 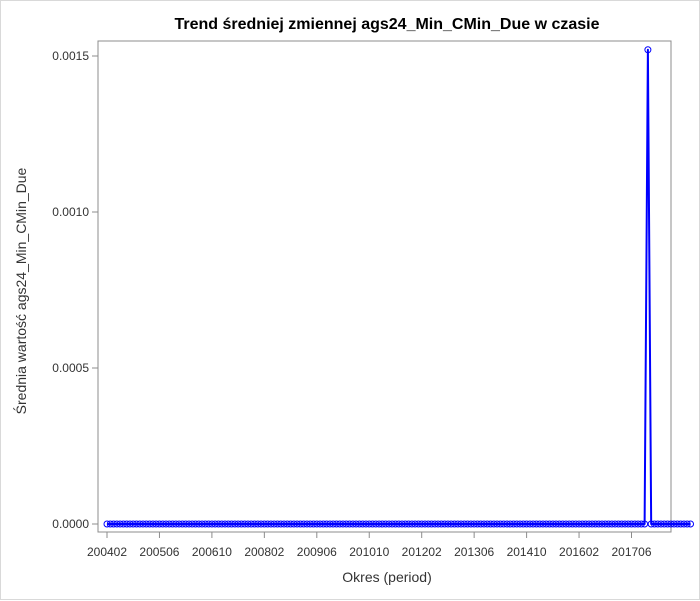 What do you see at coordinates (70, 212) in the screenshot?
I see `y-tick-label: 0.0010` at bounding box center [70, 212].